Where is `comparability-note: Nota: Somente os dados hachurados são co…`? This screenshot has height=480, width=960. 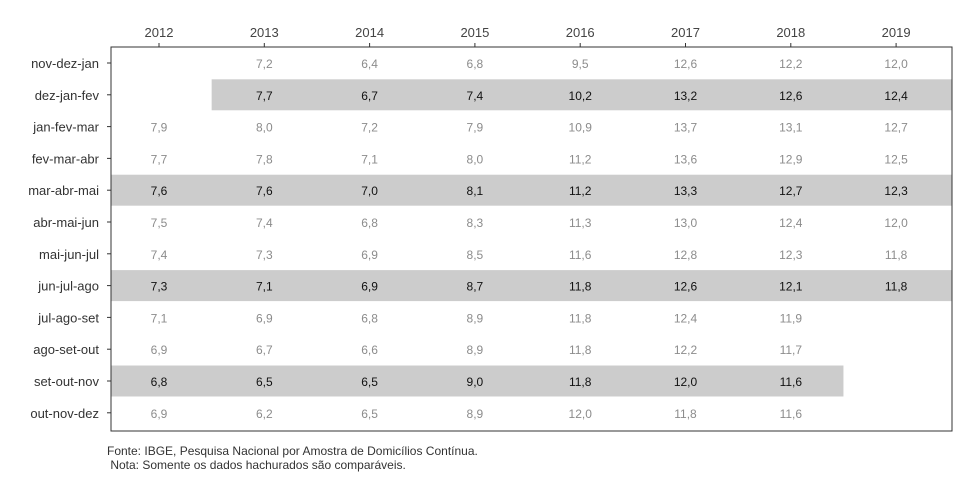
comparability-note: Nota: Somente os dados hachurados são co… is located at coordinates (256, 465).